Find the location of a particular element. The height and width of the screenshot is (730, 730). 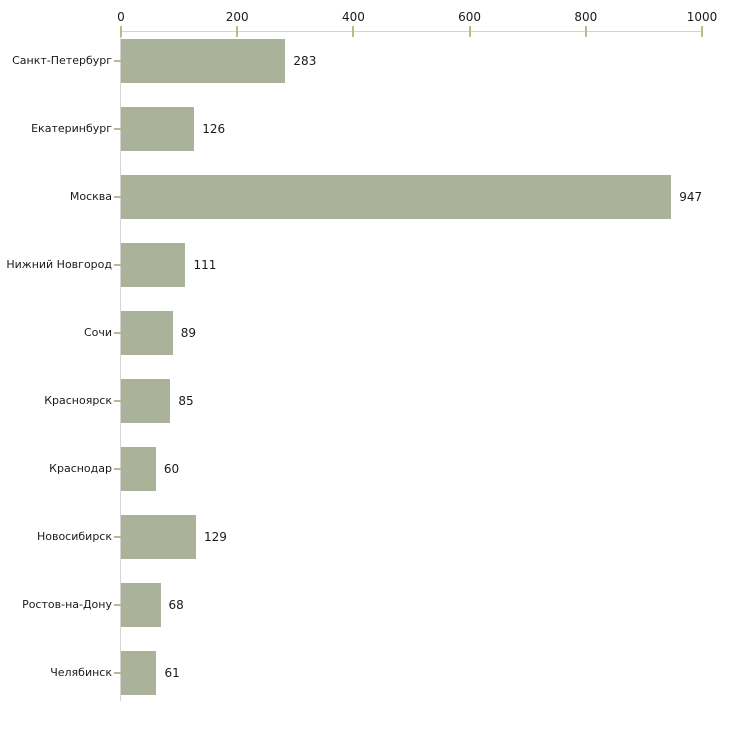

value-label: 129 is located at coordinates (215, 537).